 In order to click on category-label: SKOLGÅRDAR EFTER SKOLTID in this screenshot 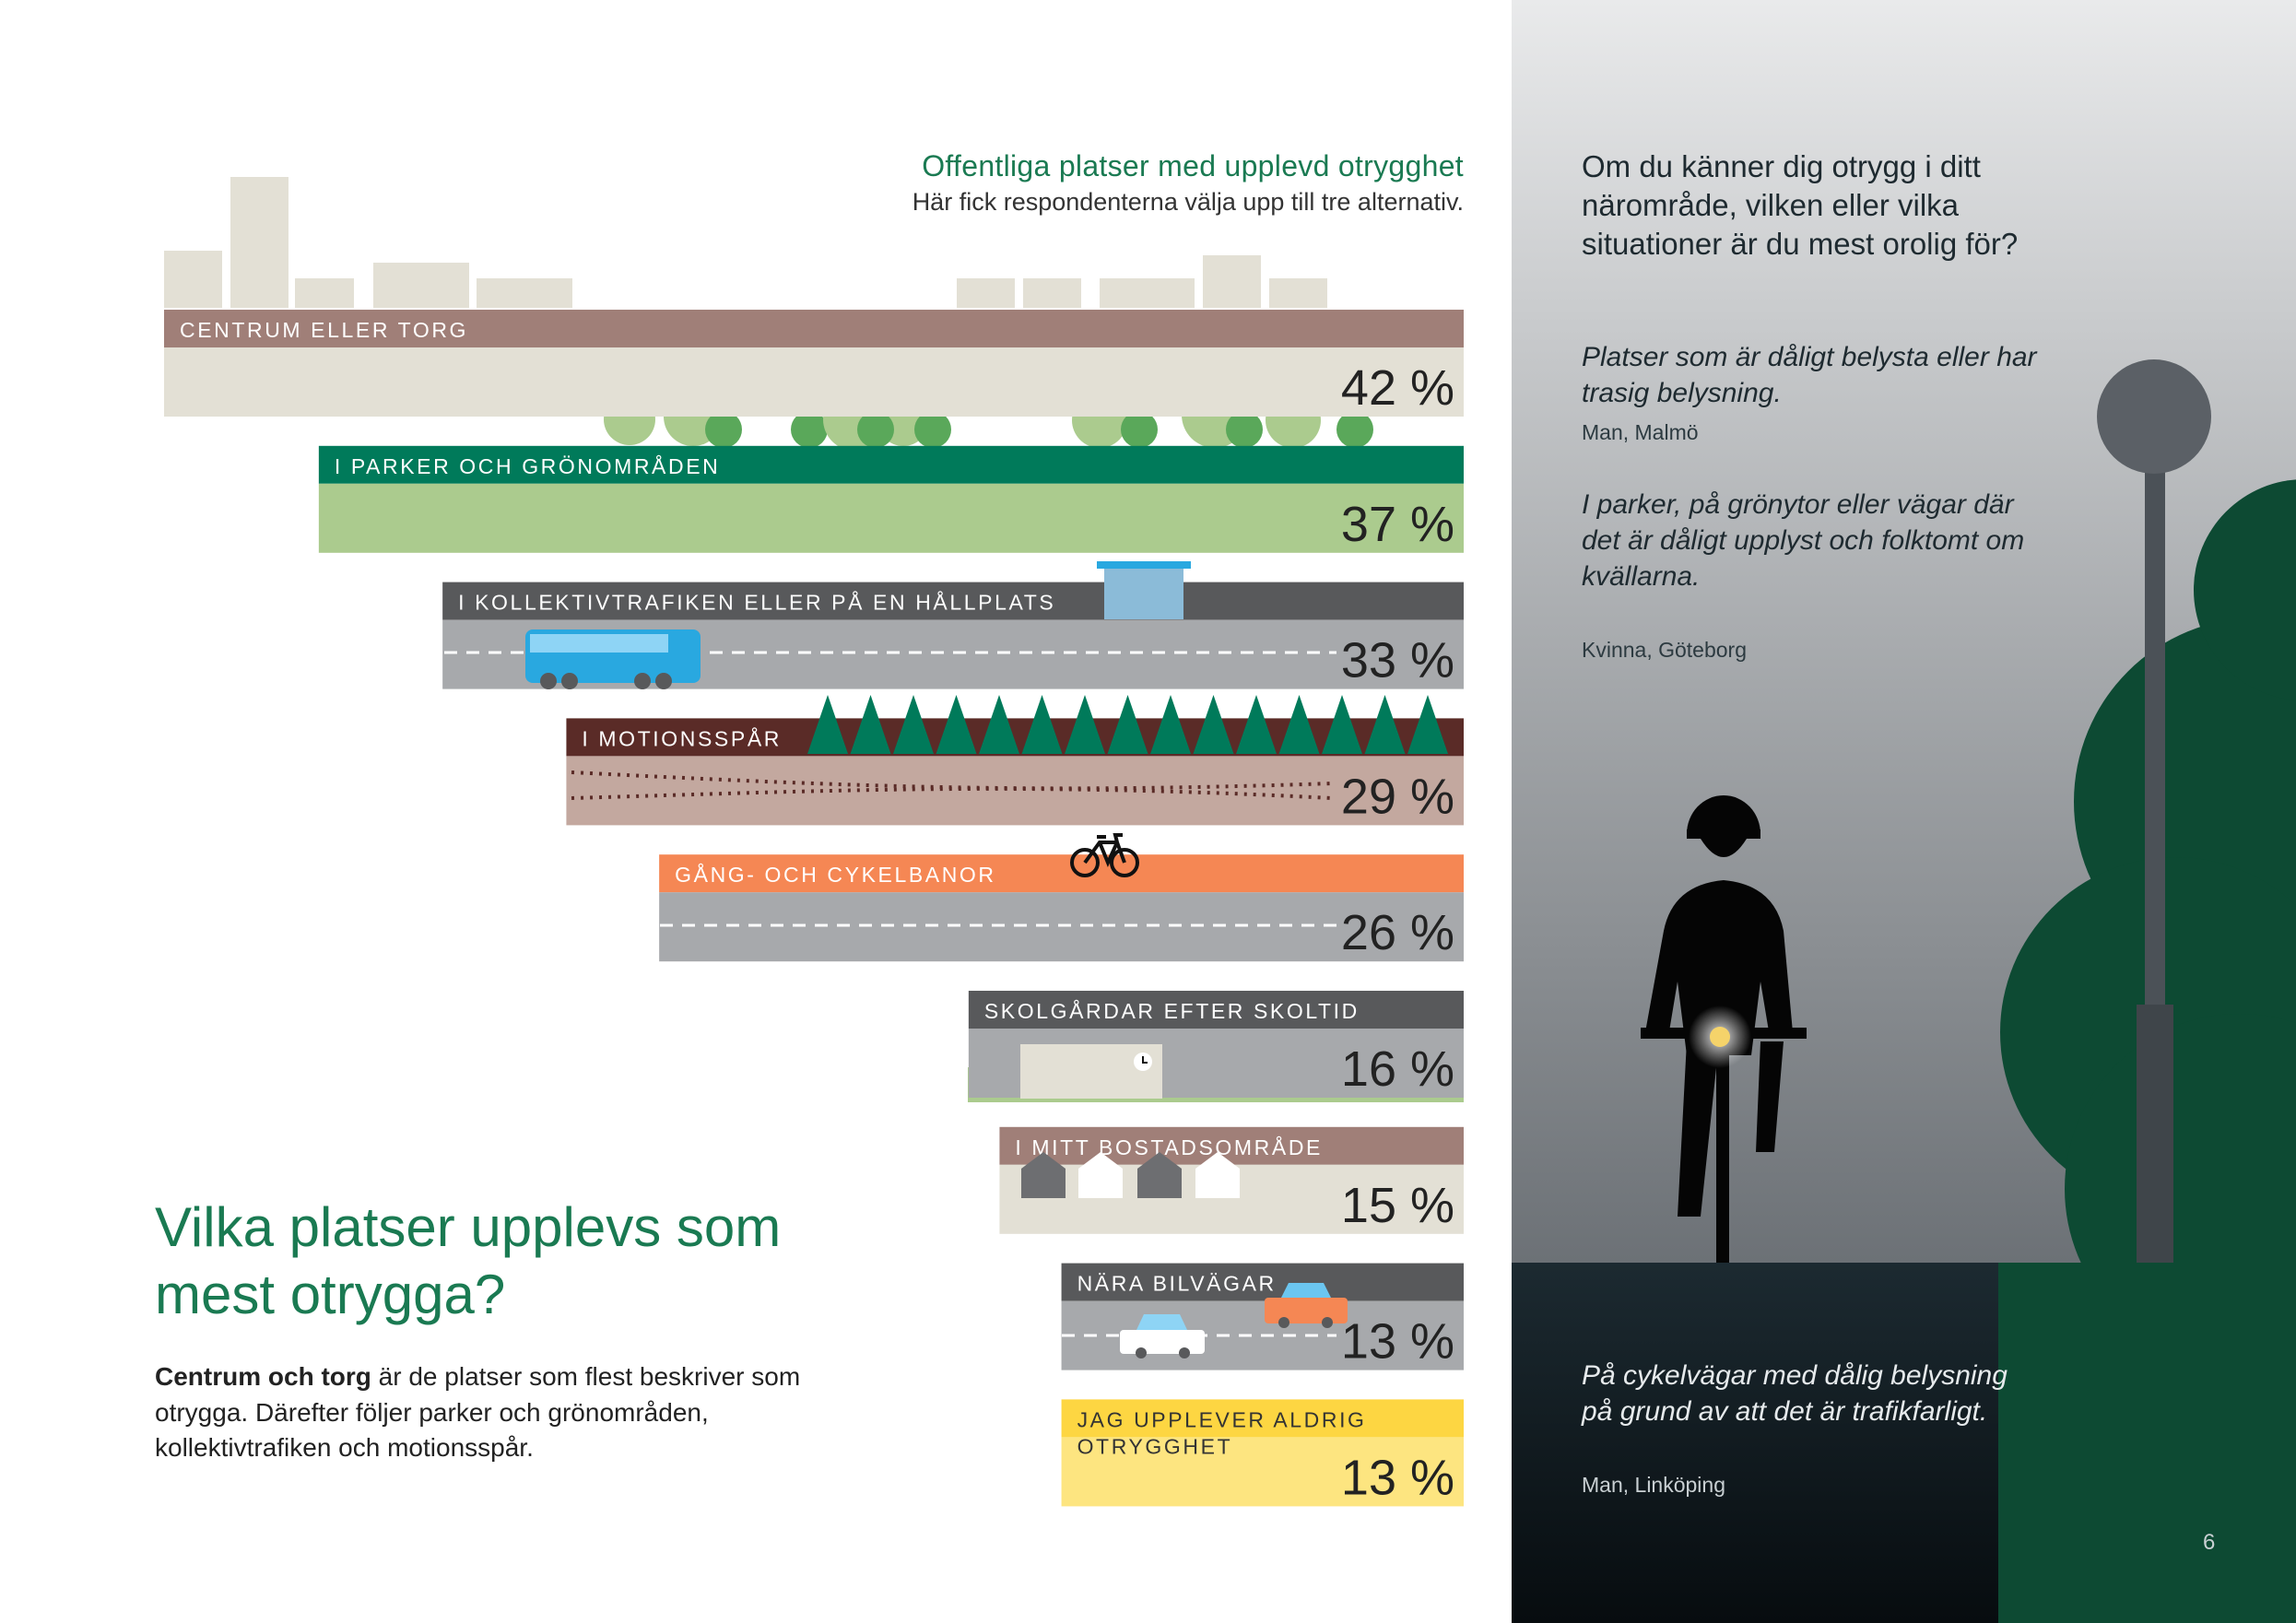, I will do `click(1172, 1010)`.